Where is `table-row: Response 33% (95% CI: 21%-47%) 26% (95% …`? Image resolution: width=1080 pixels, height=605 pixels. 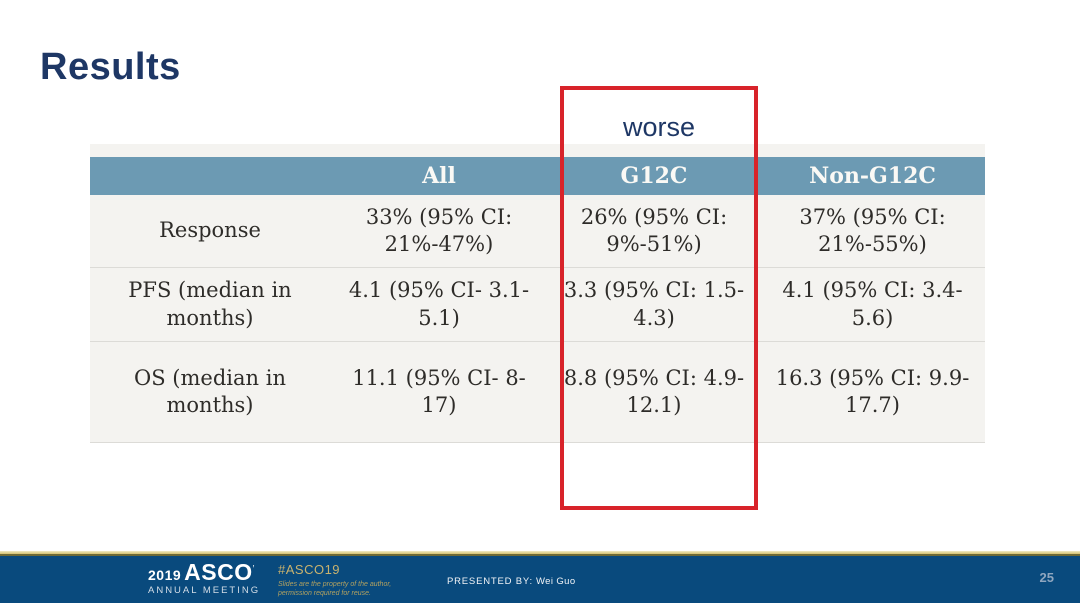
table-row: Response 33% (95% CI: 21%-47%) 26% (95% … is located at coordinates (537, 231).